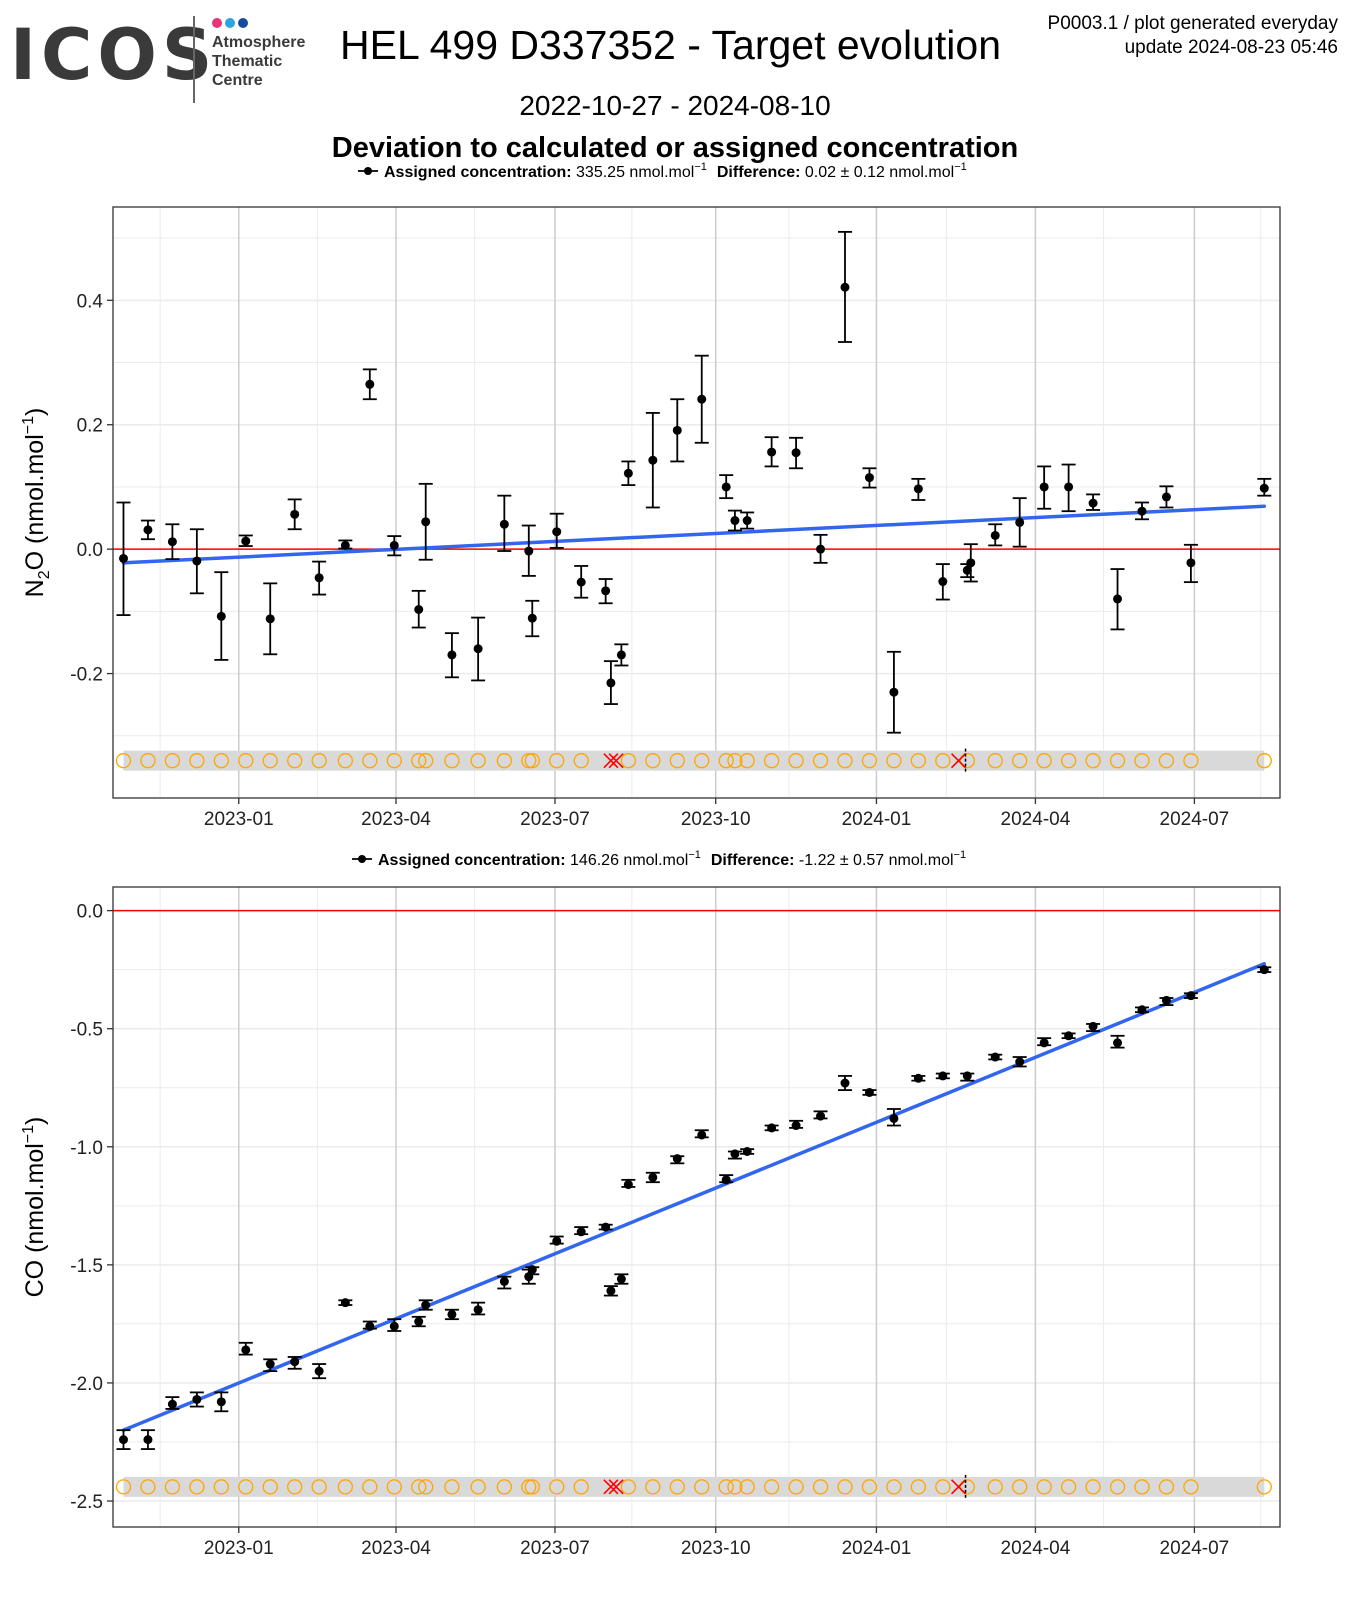  What do you see at coordinates (237, 80) in the screenshot?
I see `logo-sub-line-3: Centre` at bounding box center [237, 80].